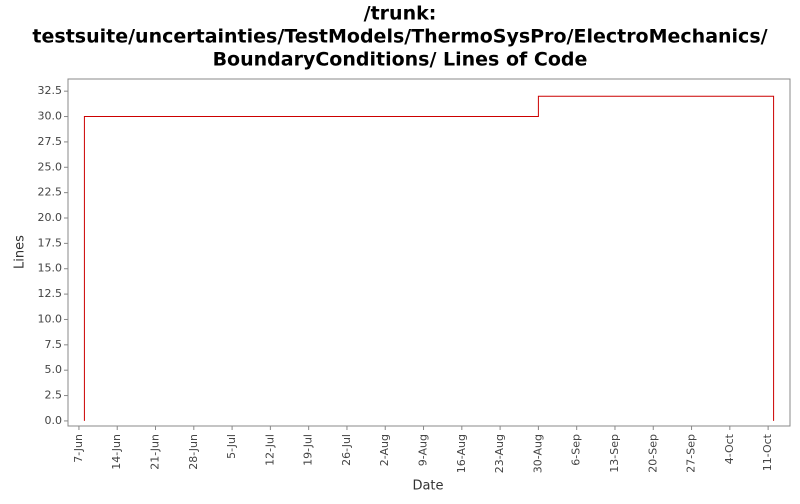 This screenshot has width=800, height=504. Describe the element at coordinates (54, 395) in the screenshot. I see `y-tick-label: 2.5` at that location.